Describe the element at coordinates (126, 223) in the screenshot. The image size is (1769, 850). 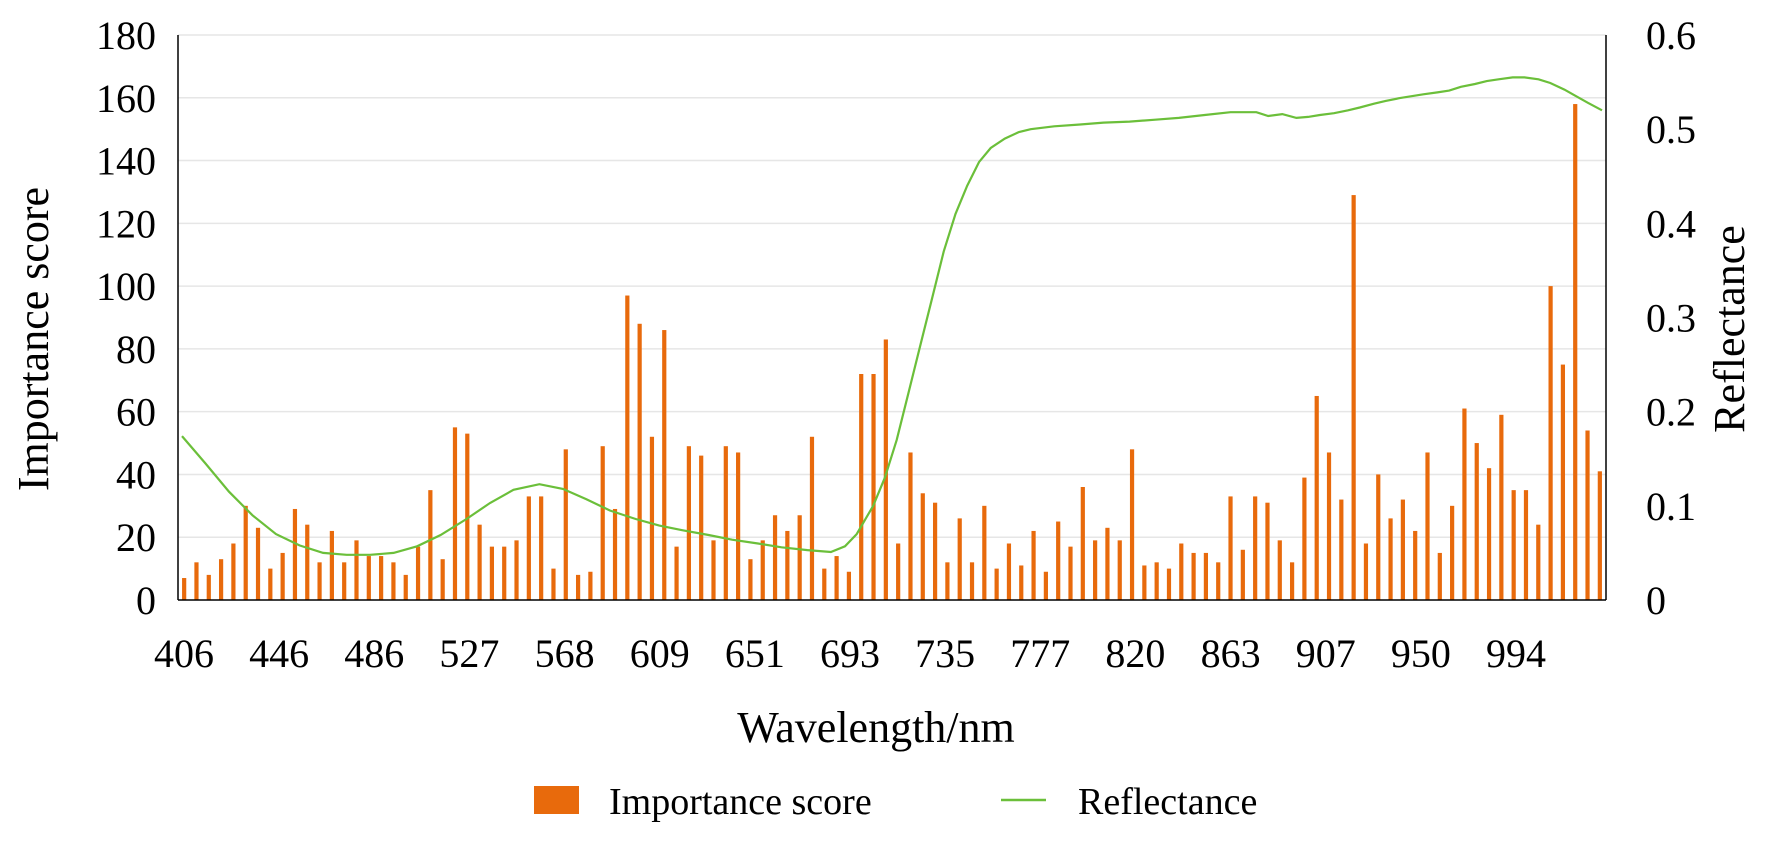
I see `left-y-tick-label: 120` at that location.